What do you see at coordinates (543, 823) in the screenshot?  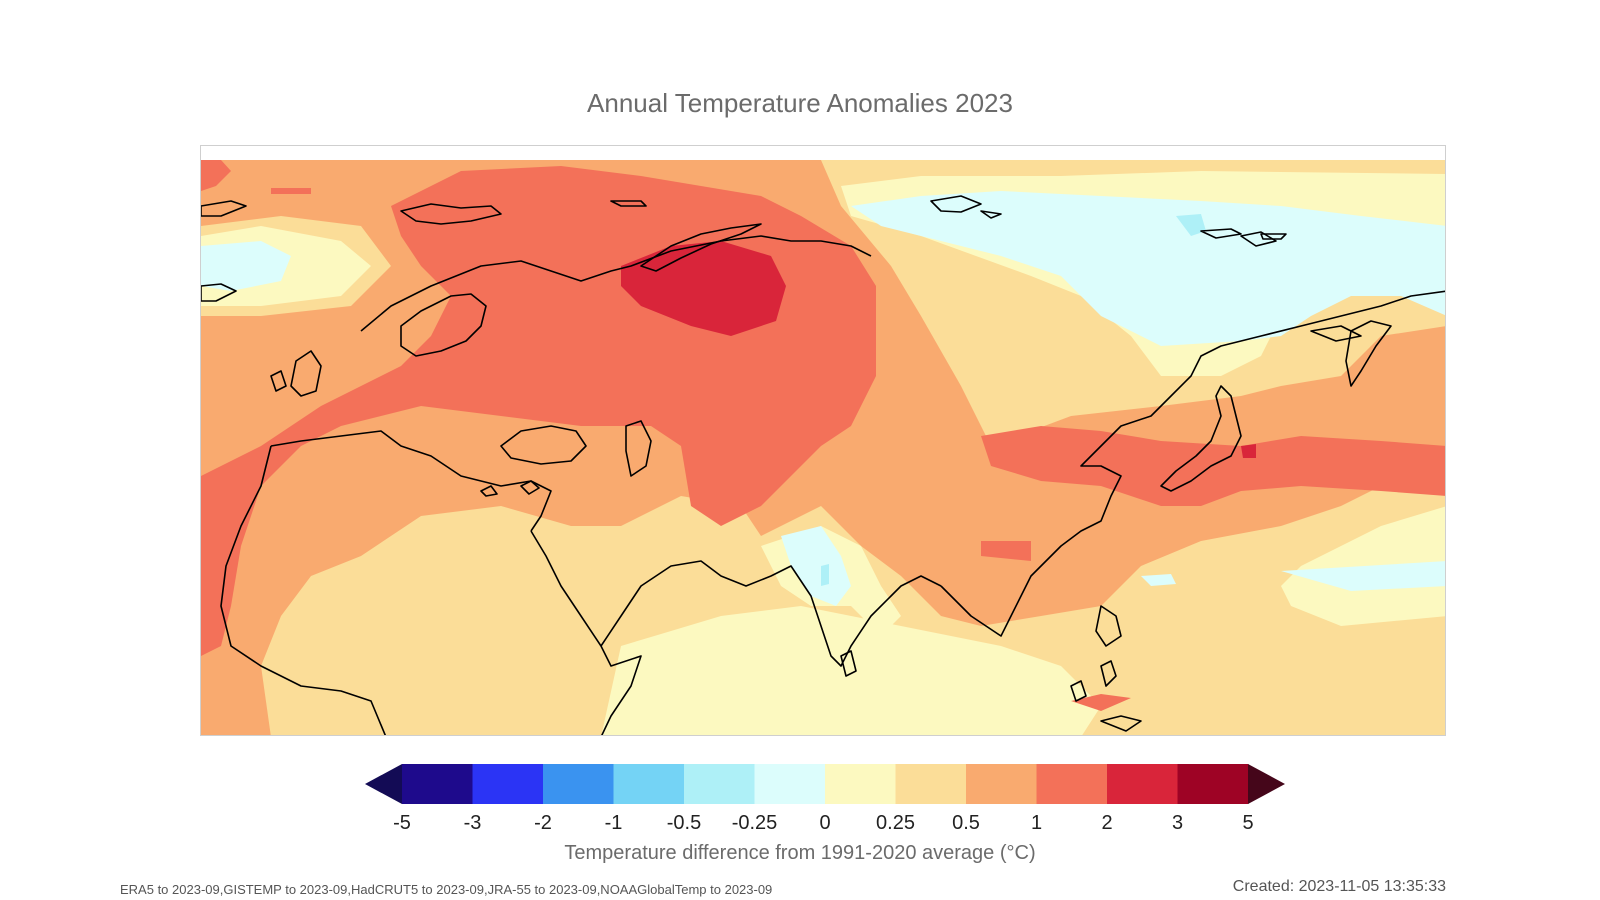 I see `colorbar-tick-label: -2` at bounding box center [543, 823].